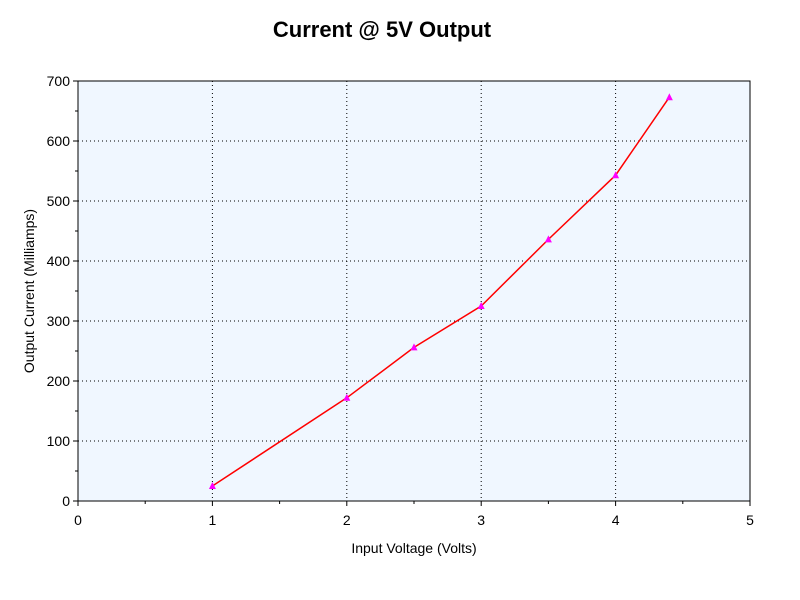 Image resolution: width=800 pixels, height=600 pixels. What do you see at coordinates (59, 381) in the screenshot?
I see `y-tick-label: 200` at bounding box center [59, 381].